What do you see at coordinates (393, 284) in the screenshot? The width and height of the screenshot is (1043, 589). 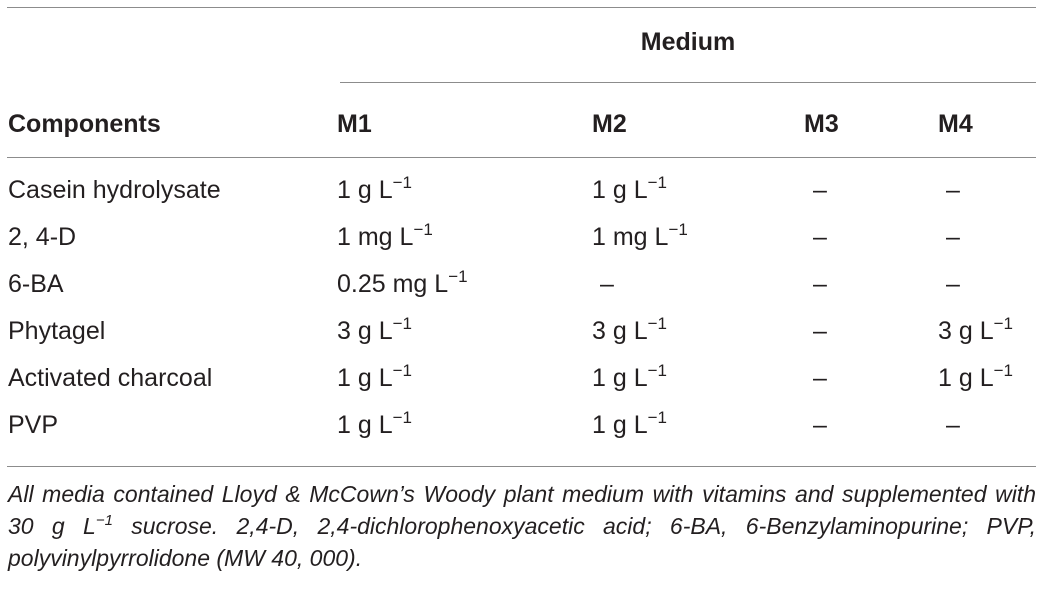 I see `value-text: 0.25 mg L` at bounding box center [393, 284].